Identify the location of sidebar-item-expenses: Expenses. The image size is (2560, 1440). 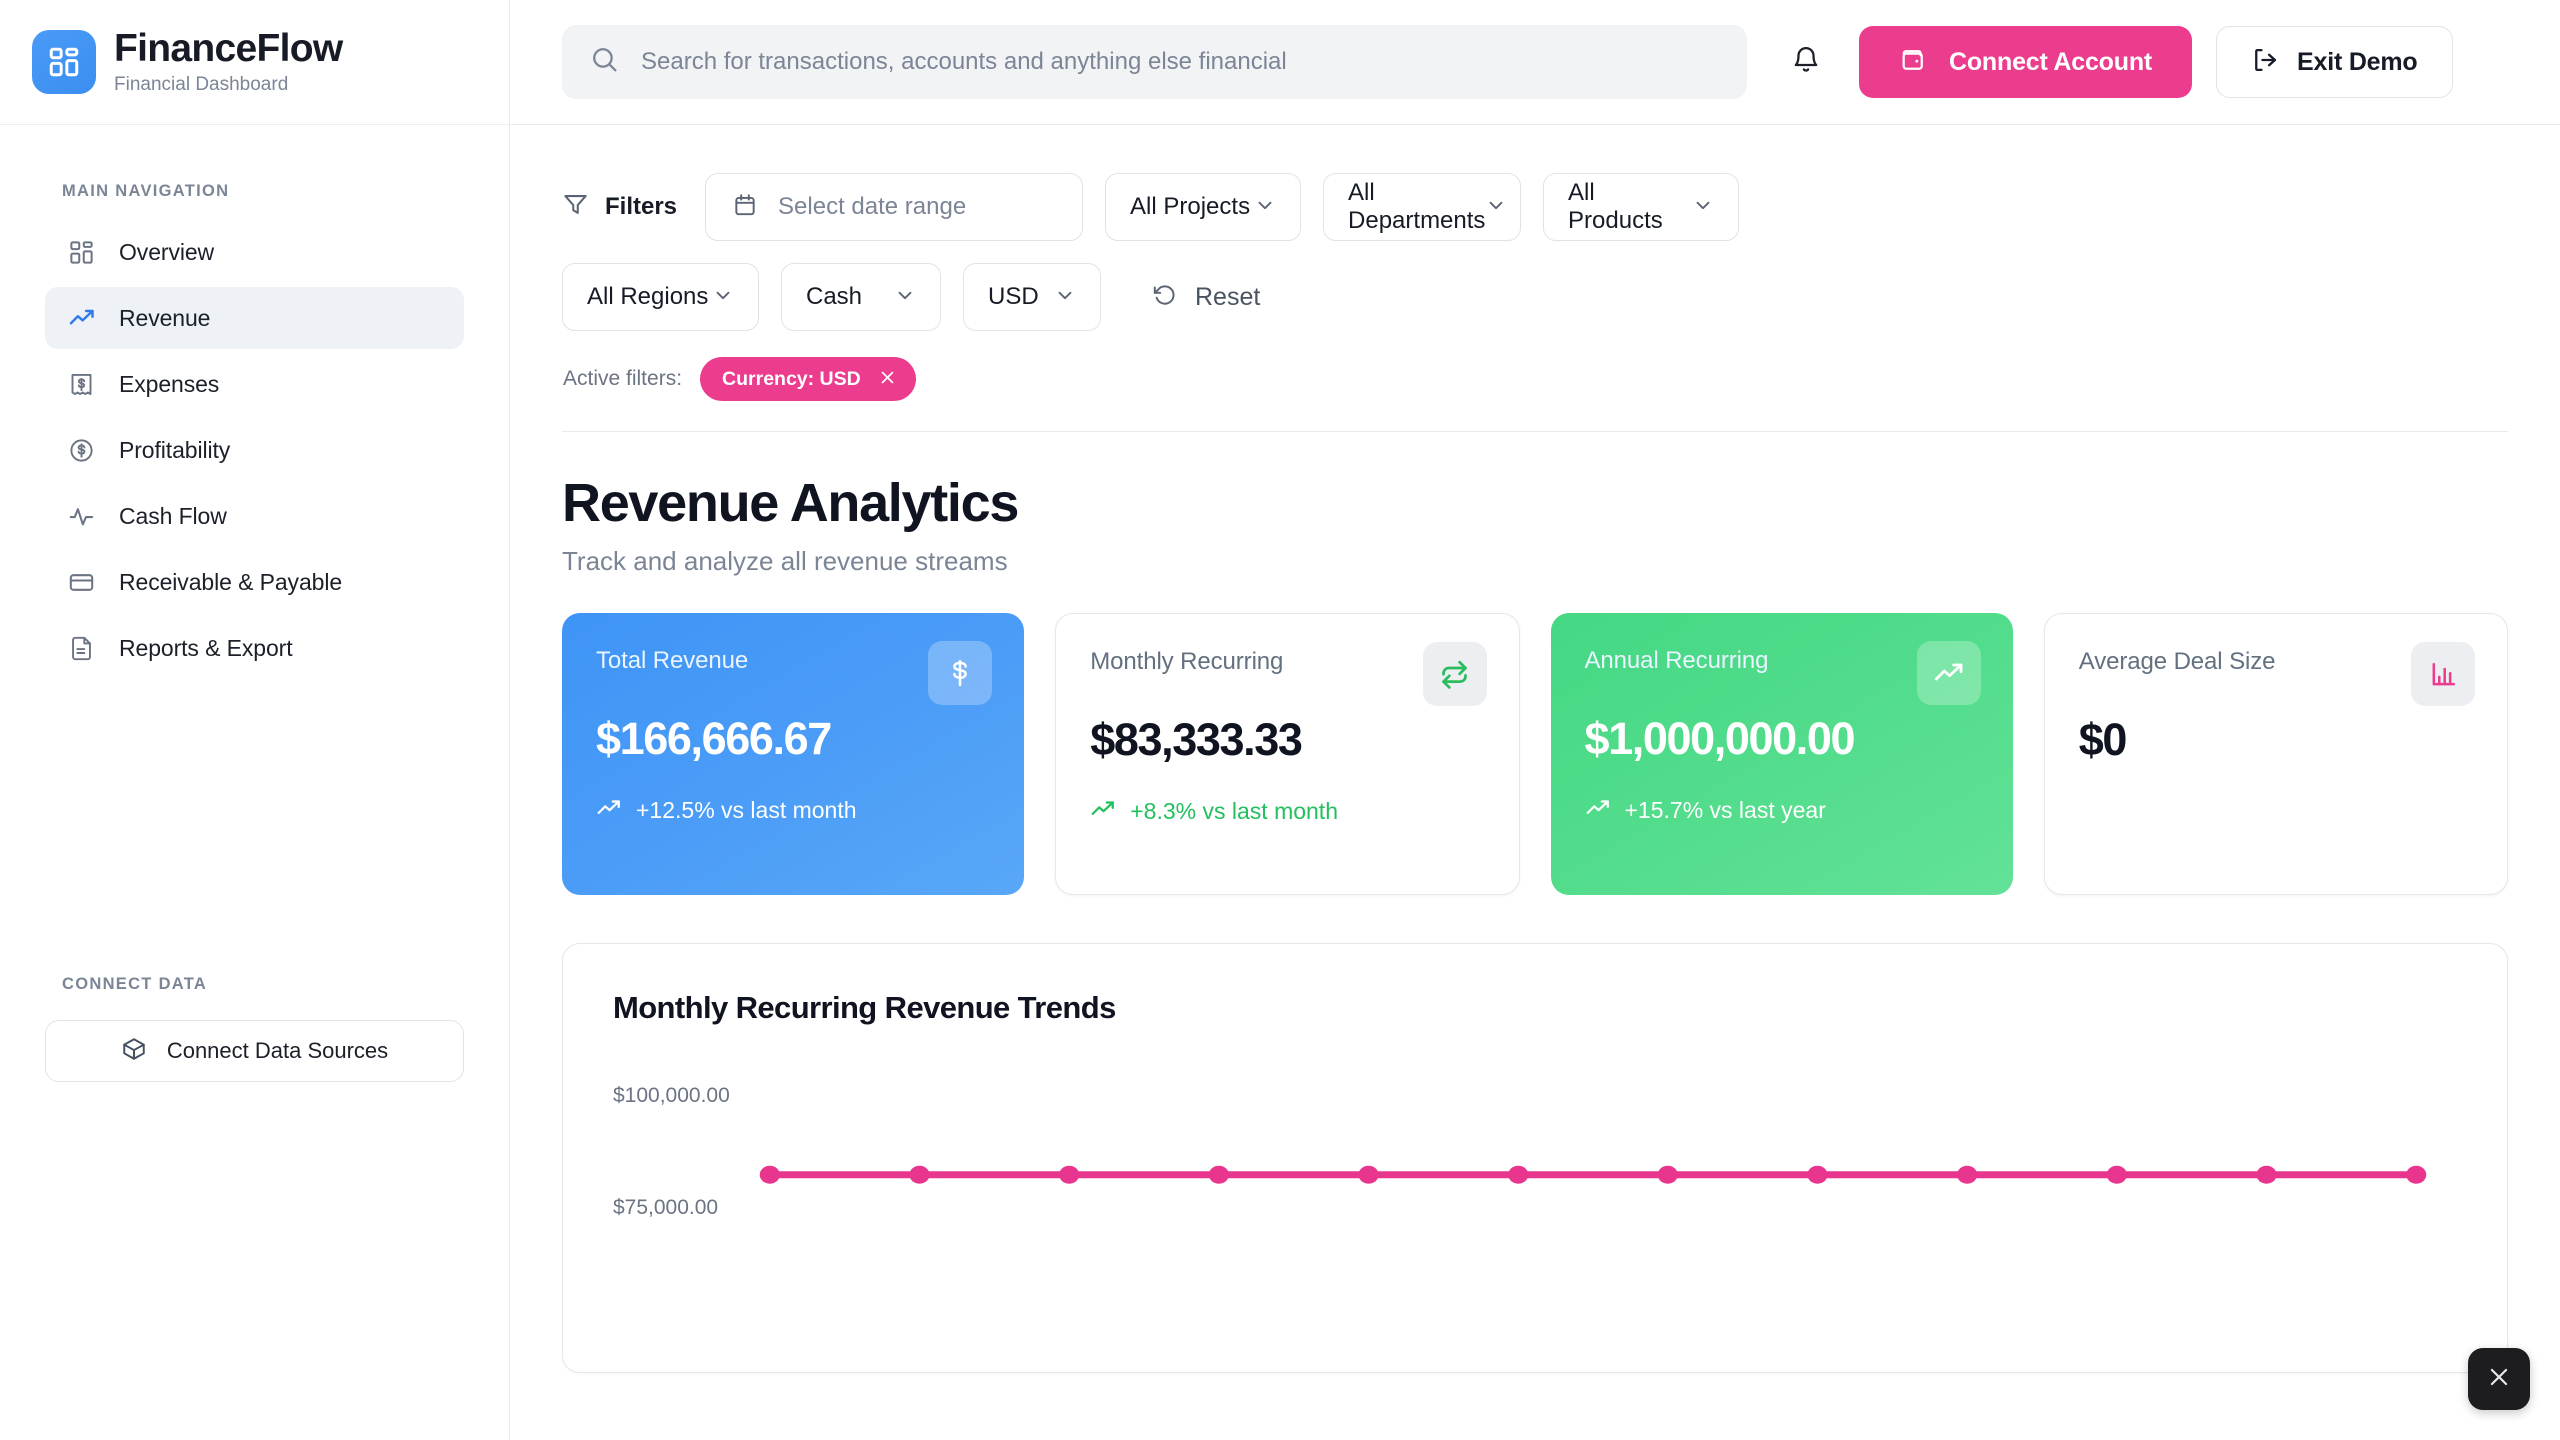
(254, 384).